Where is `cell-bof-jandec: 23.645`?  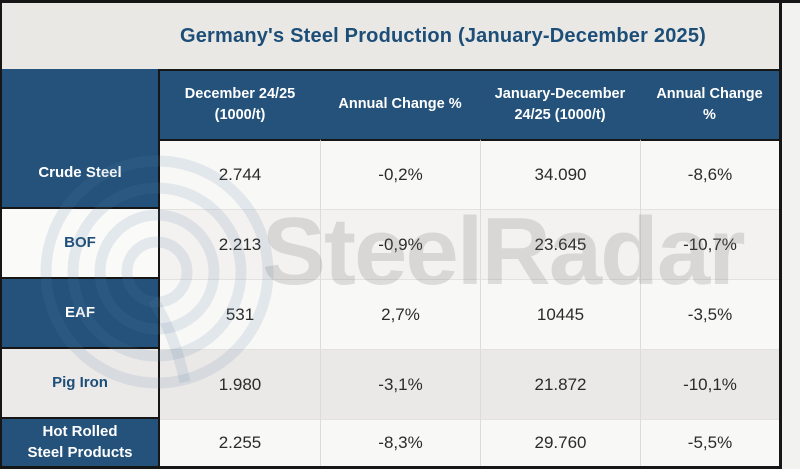
cell-bof-jandec: 23.645 is located at coordinates (560, 244).